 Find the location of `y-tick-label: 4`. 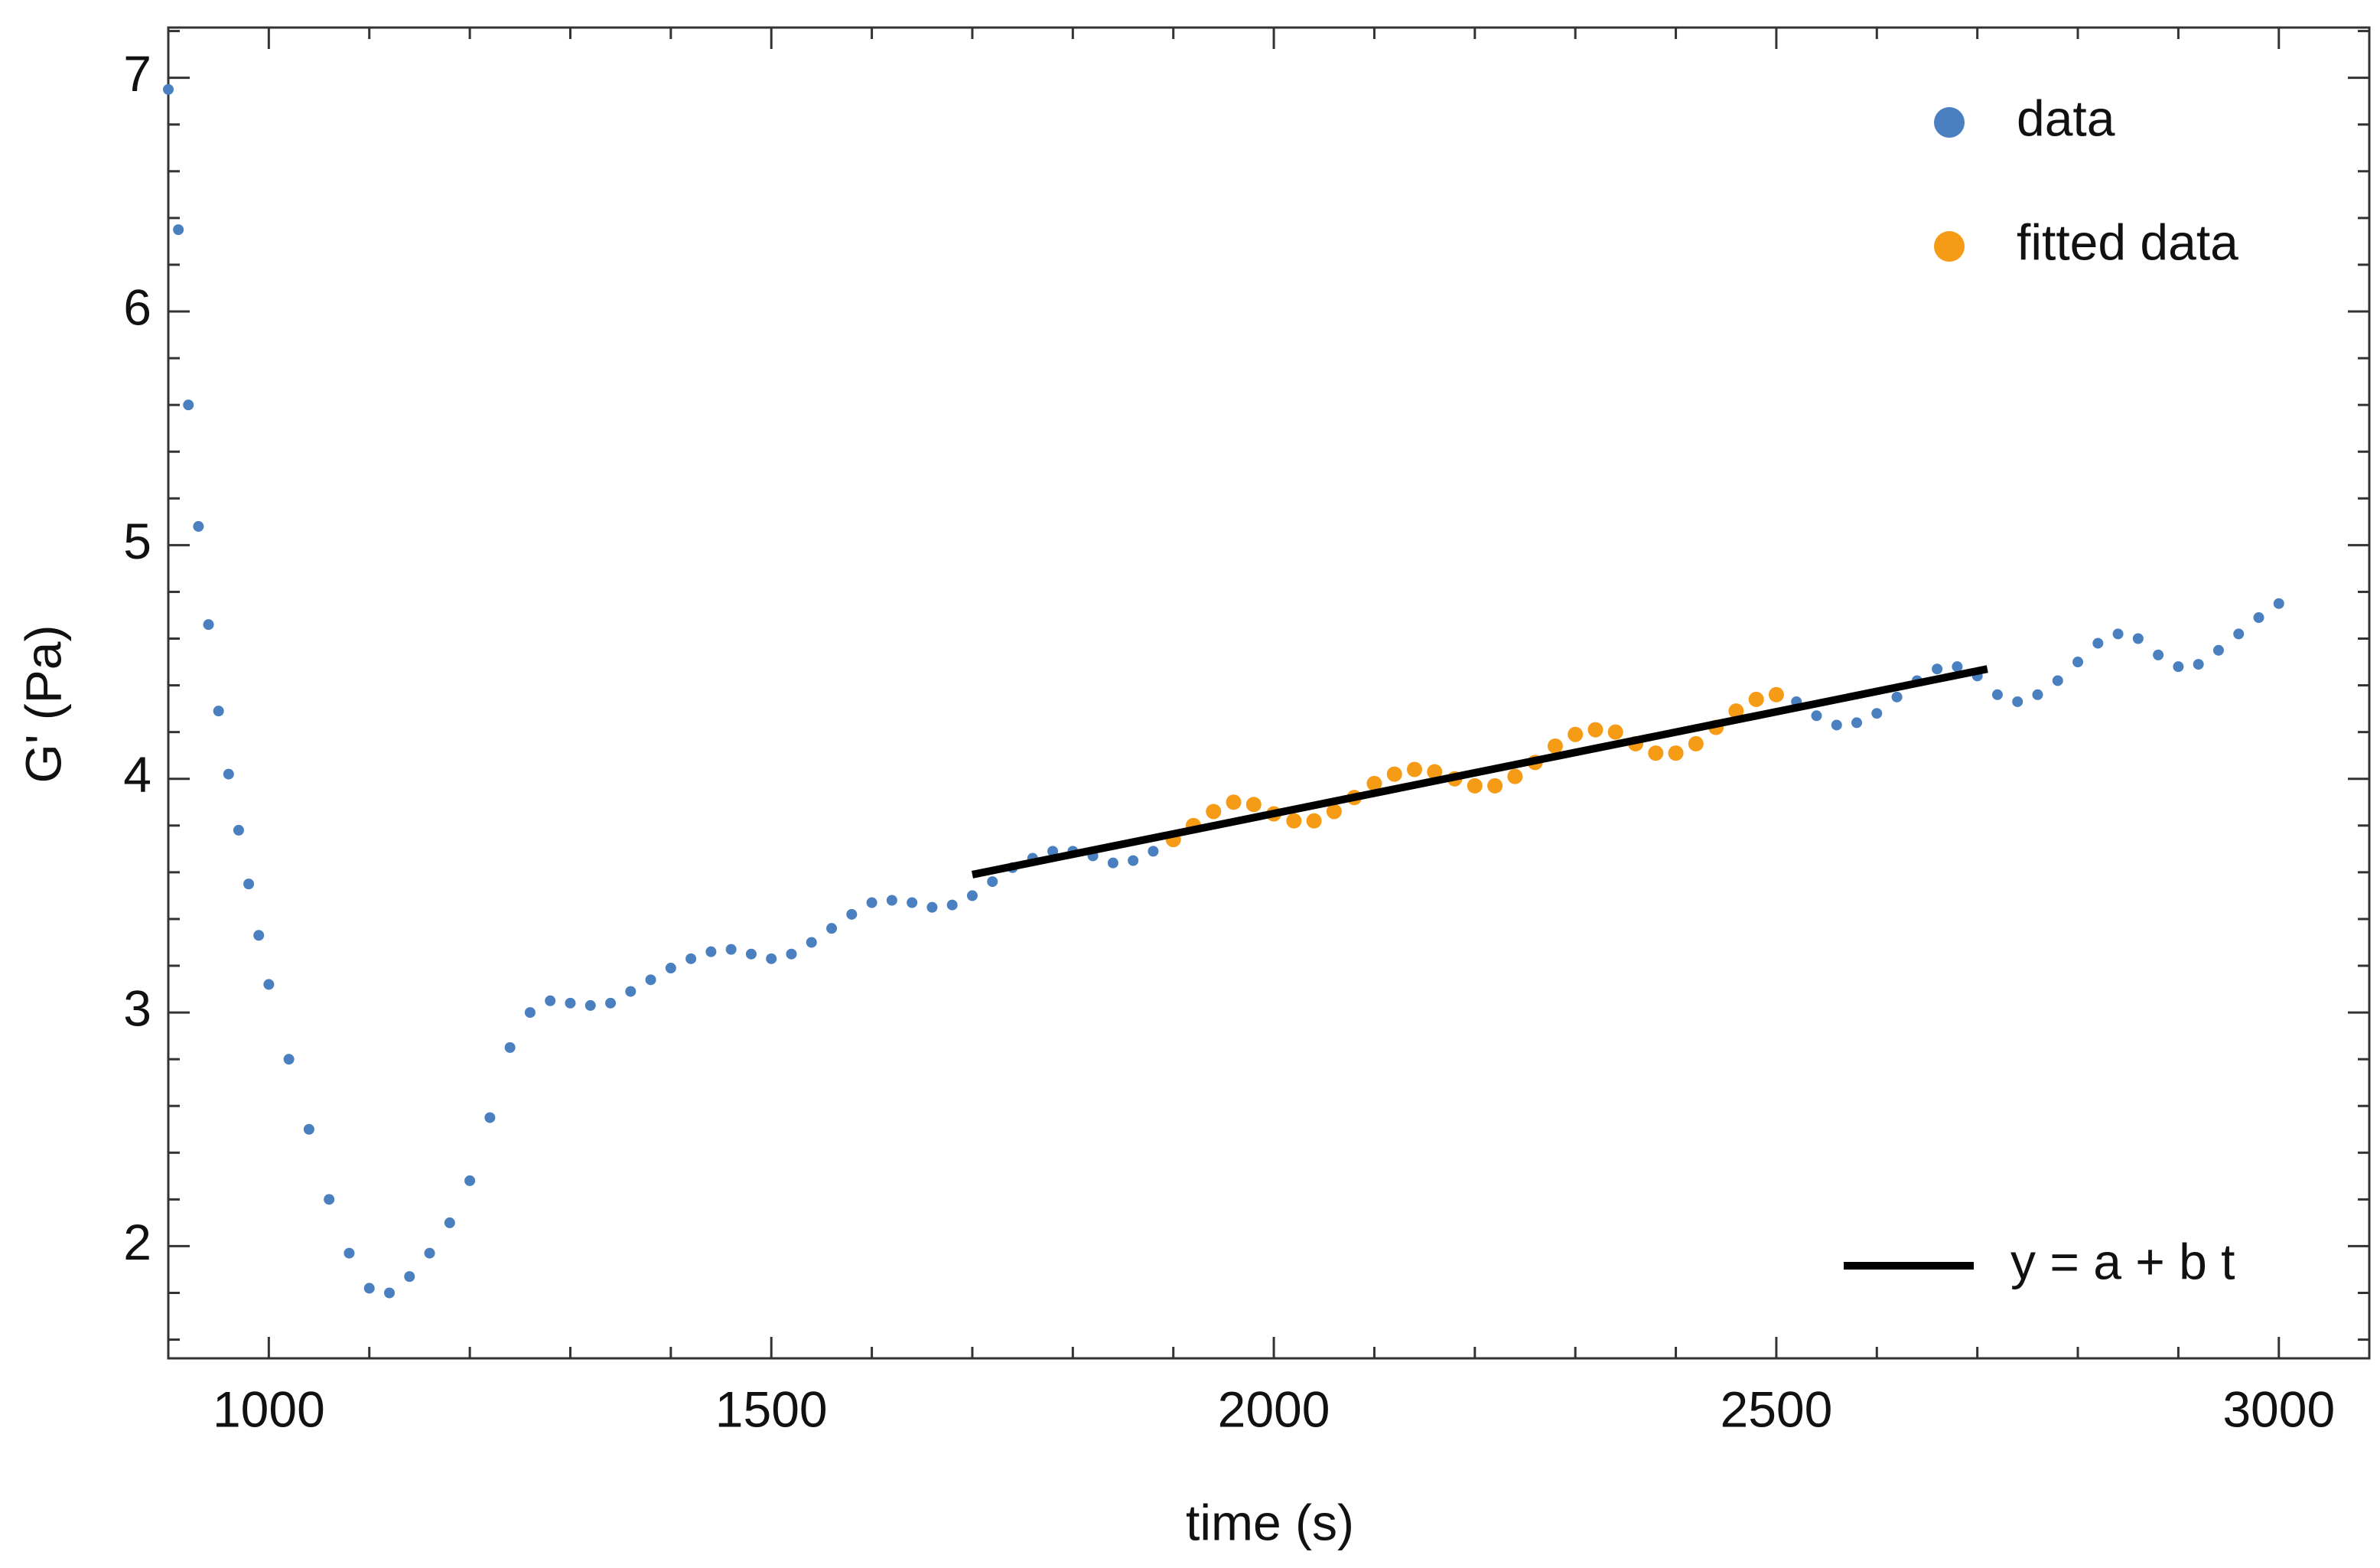

y-tick-label: 4 is located at coordinates (137, 774).